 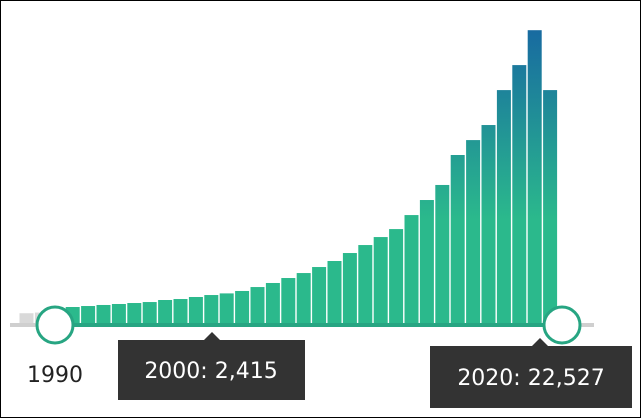 I want to click on tooltip: 2000: 2,415, so click(x=211, y=366).